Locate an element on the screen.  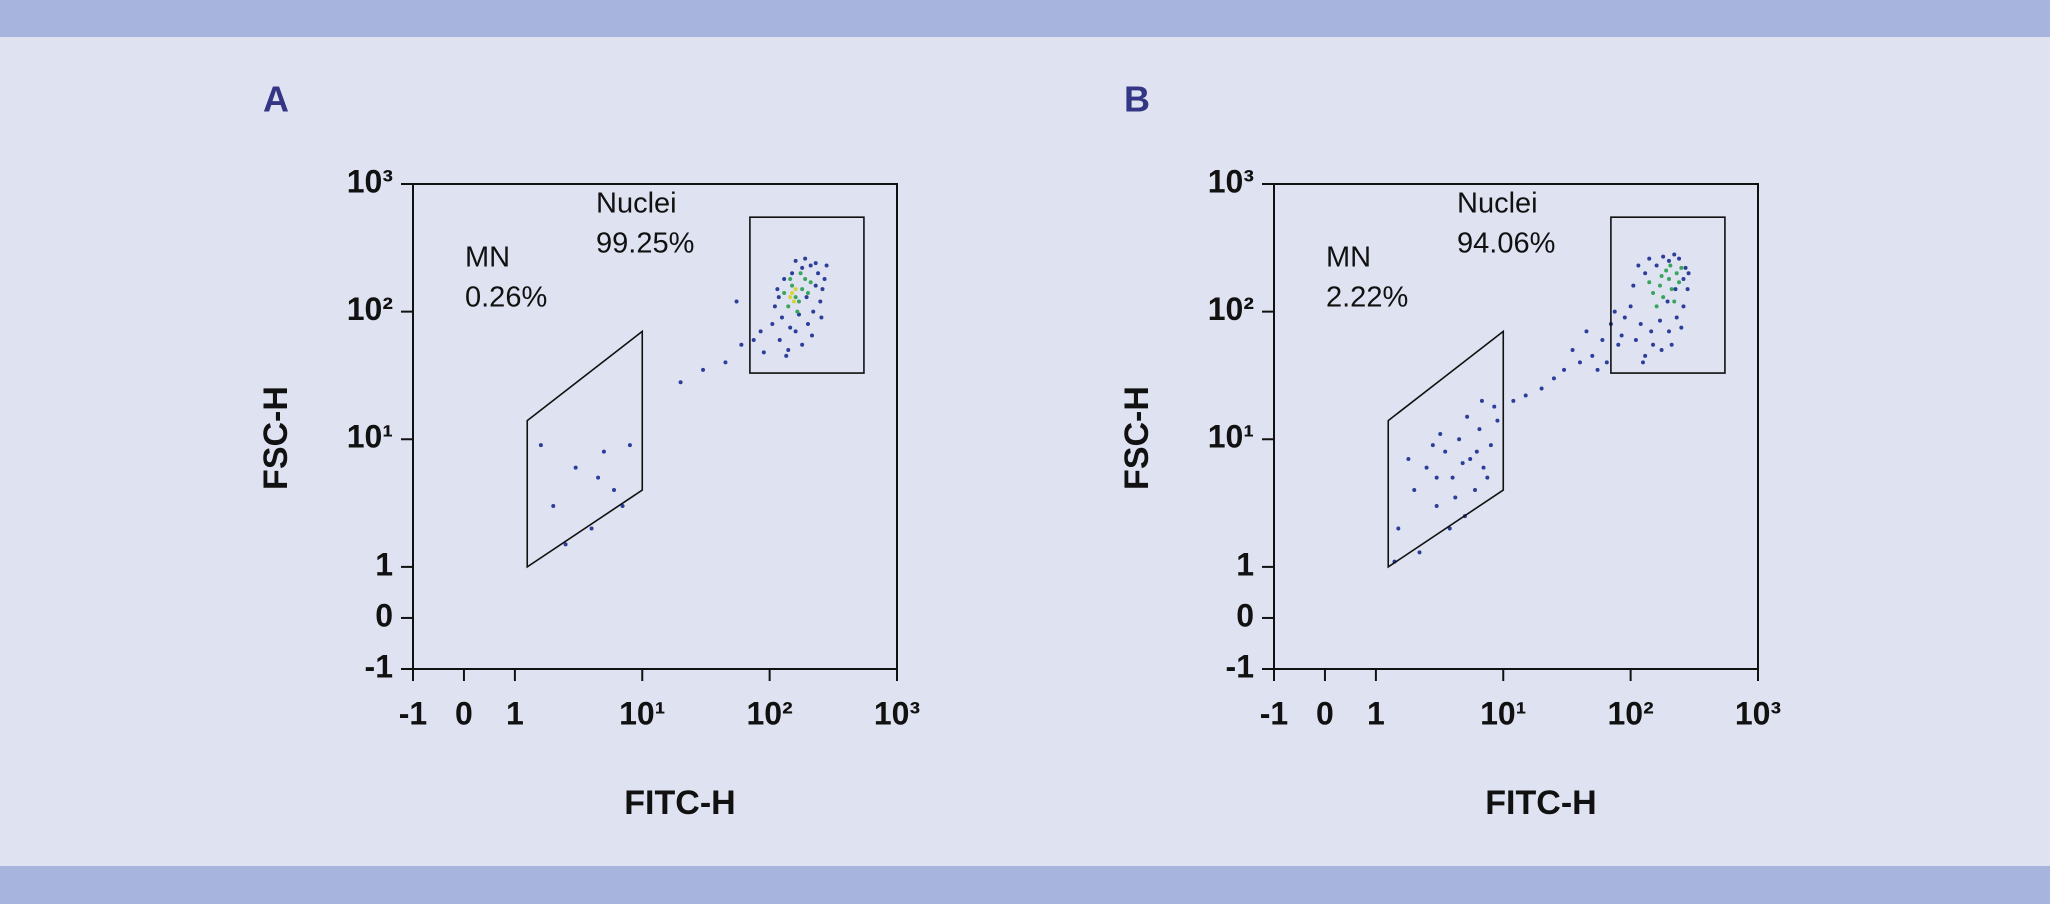
y-tick-label: 0 is located at coordinates (1245, 615).